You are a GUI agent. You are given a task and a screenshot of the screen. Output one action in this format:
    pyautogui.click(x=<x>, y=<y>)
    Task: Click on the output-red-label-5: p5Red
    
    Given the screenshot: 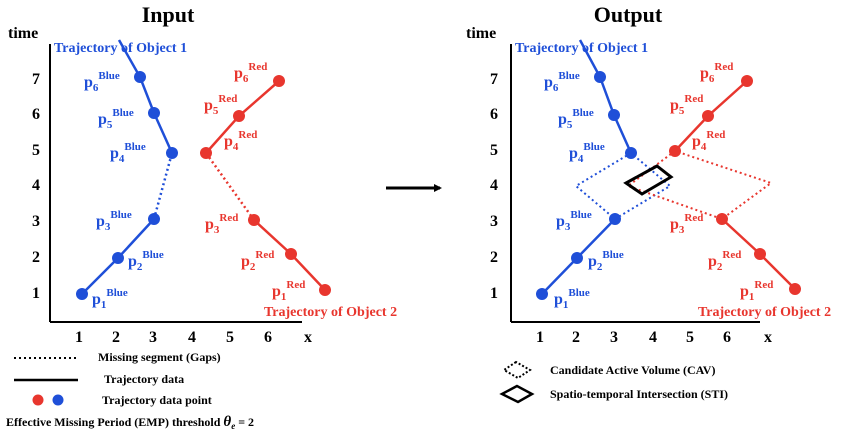 What is the action you would take?
    pyautogui.click(x=686, y=105)
    